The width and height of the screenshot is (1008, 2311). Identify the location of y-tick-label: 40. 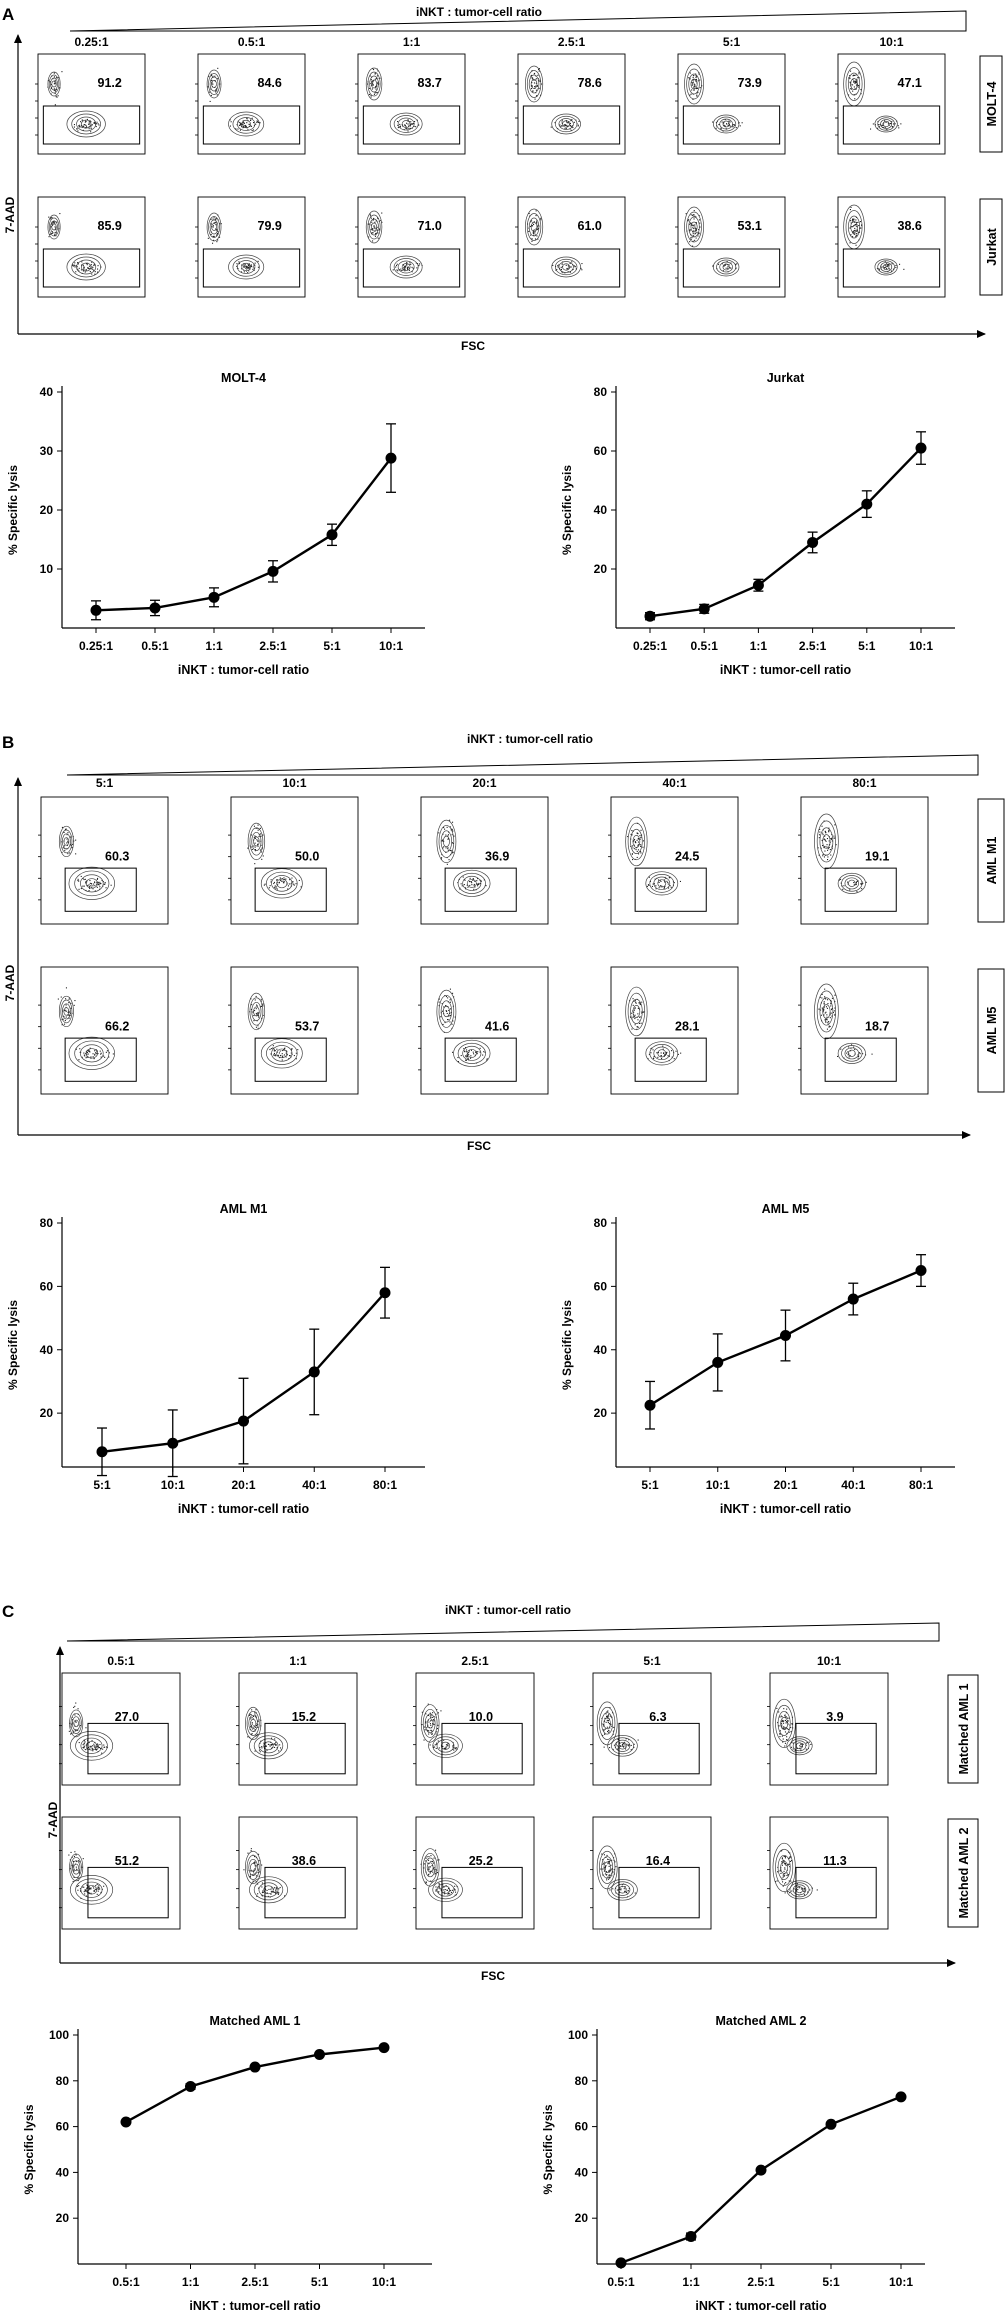
(582, 2172).